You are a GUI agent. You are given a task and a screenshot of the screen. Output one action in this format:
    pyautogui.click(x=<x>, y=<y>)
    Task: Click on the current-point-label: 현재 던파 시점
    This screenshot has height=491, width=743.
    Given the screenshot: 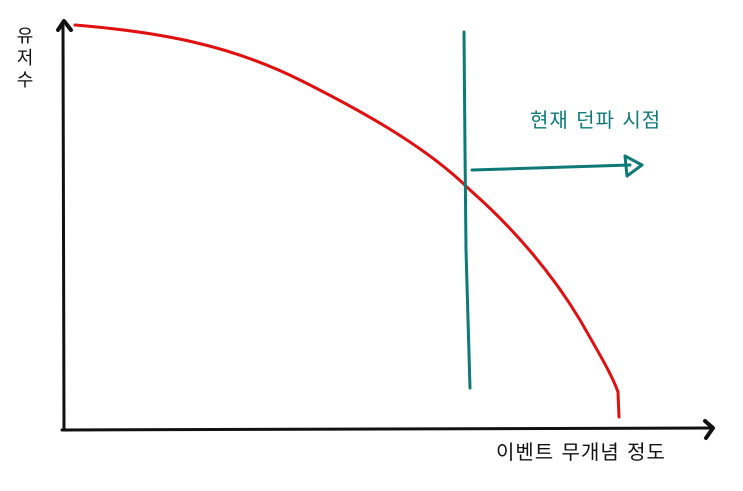 What is the action you would take?
    pyautogui.click(x=596, y=120)
    